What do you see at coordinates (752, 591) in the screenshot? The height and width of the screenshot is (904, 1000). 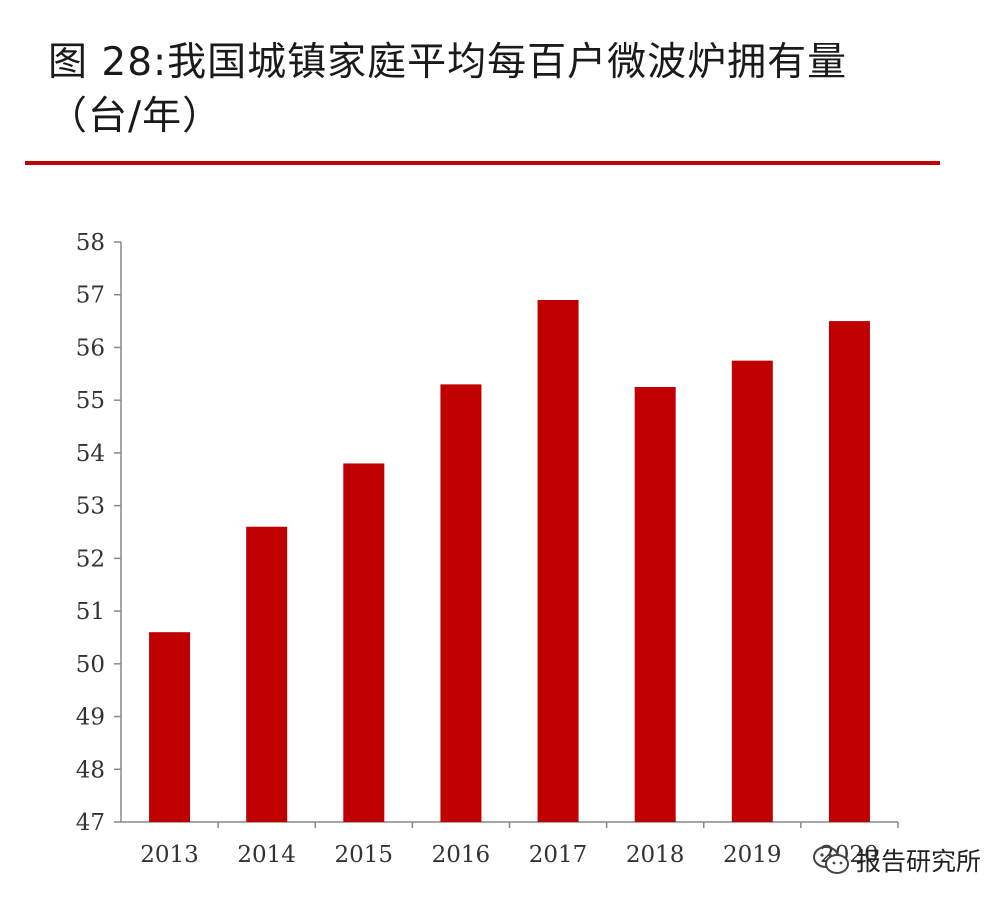 I see `bar-2019` at bounding box center [752, 591].